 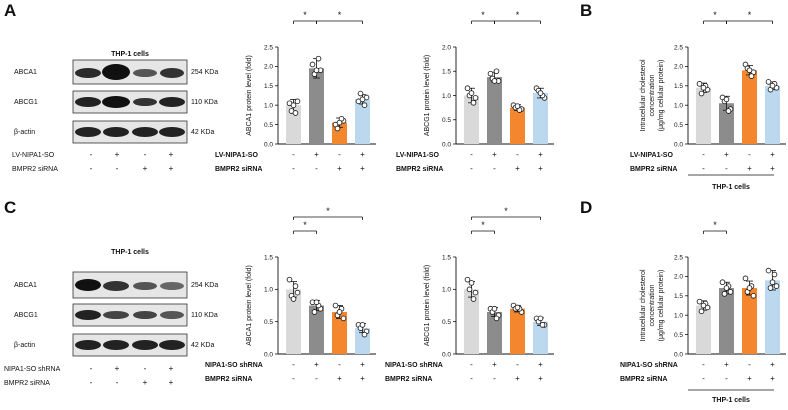 What do you see at coordinates (204, 315) in the screenshot?
I see `blot-c-size-abcg1: 110 KDa` at bounding box center [204, 315].